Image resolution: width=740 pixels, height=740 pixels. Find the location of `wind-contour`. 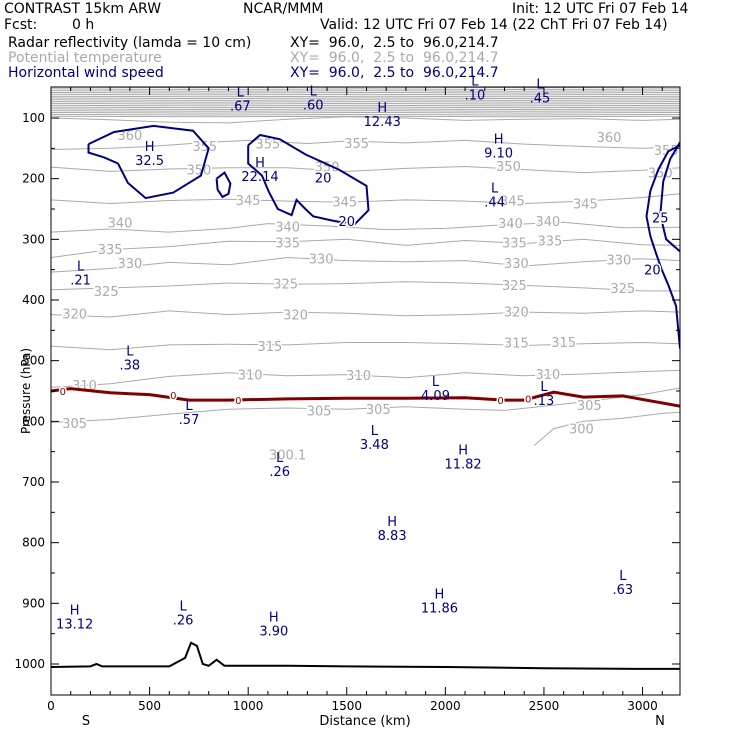

wind-contour is located at coordinates (148, 162).